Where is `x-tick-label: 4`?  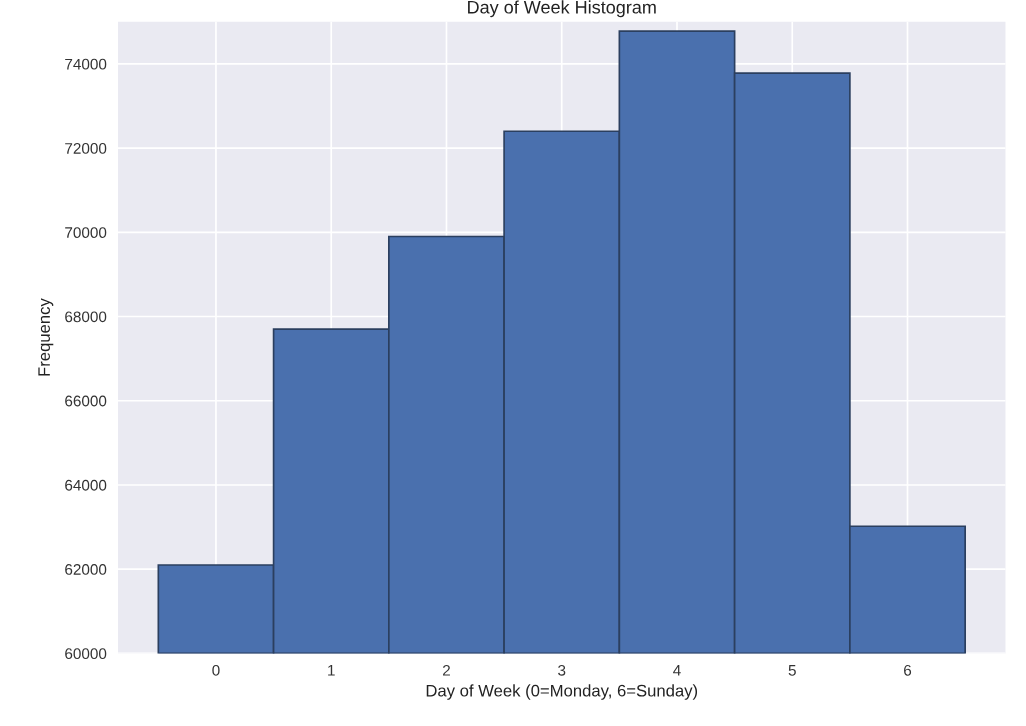 x-tick-label: 4 is located at coordinates (677, 670).